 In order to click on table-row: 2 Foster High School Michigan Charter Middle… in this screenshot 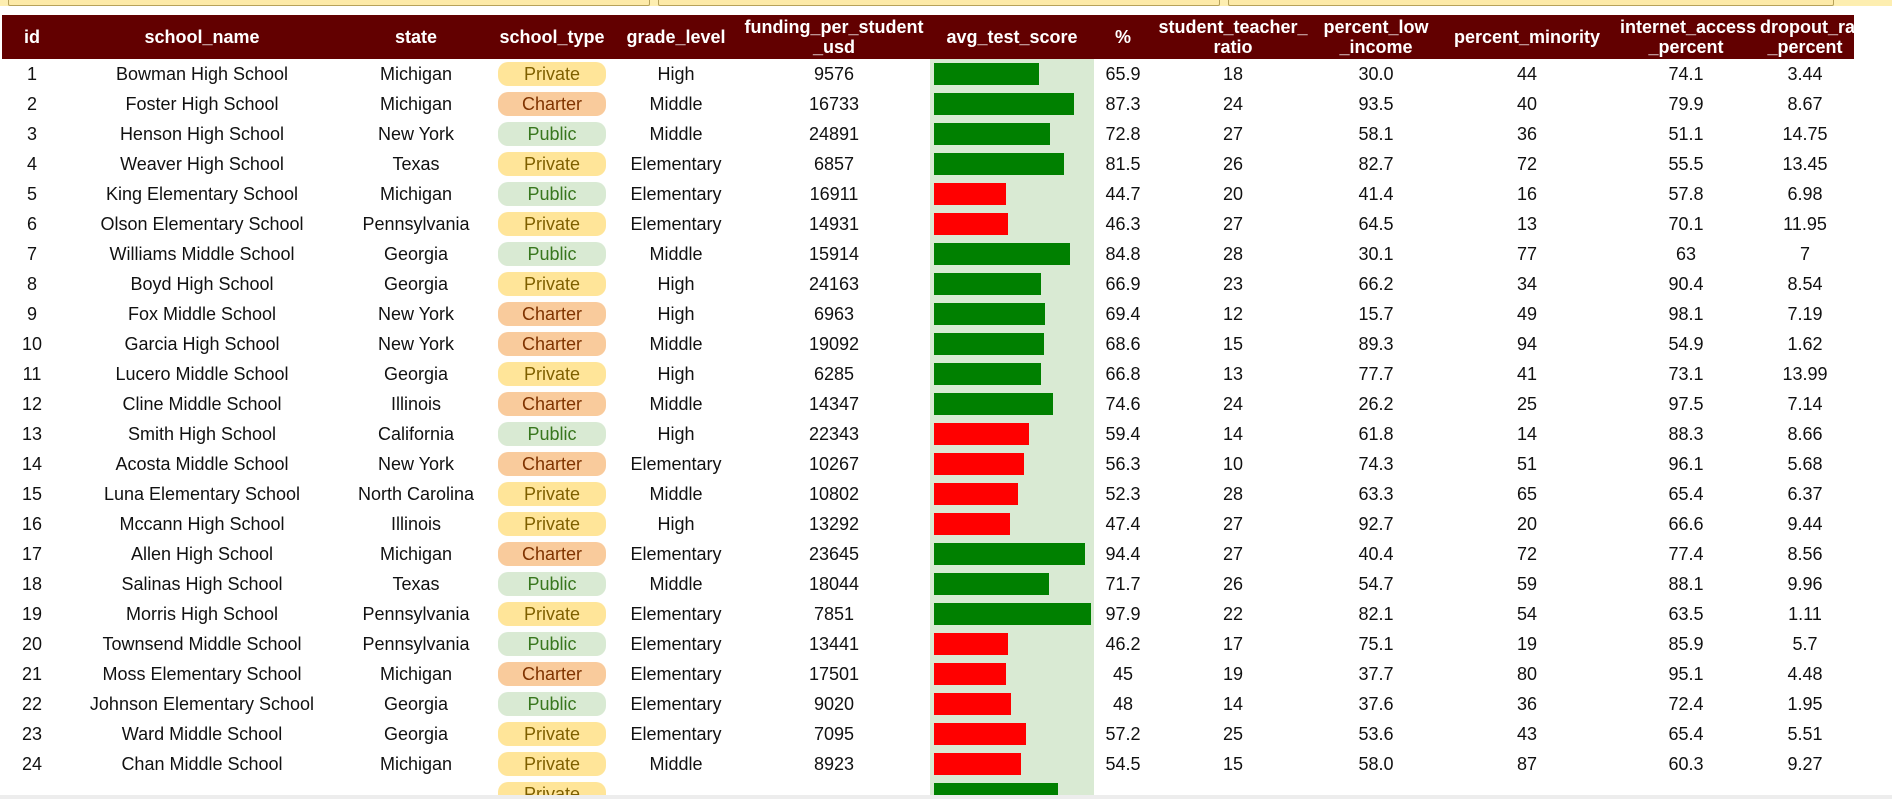, I will do `click(928, 104)`.